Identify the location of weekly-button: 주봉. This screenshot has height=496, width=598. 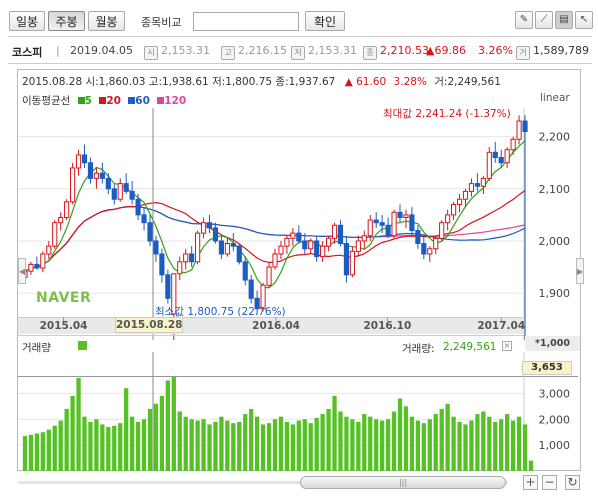
(66, 21).